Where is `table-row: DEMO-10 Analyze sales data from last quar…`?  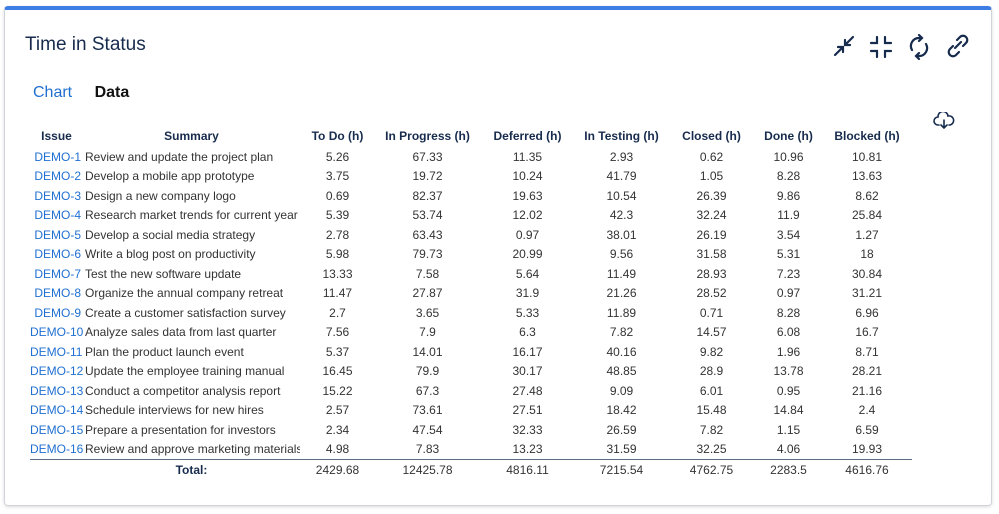 table-row: DEMO-10 Analyze sales data from last quar… is located at coordinates (471, 333).